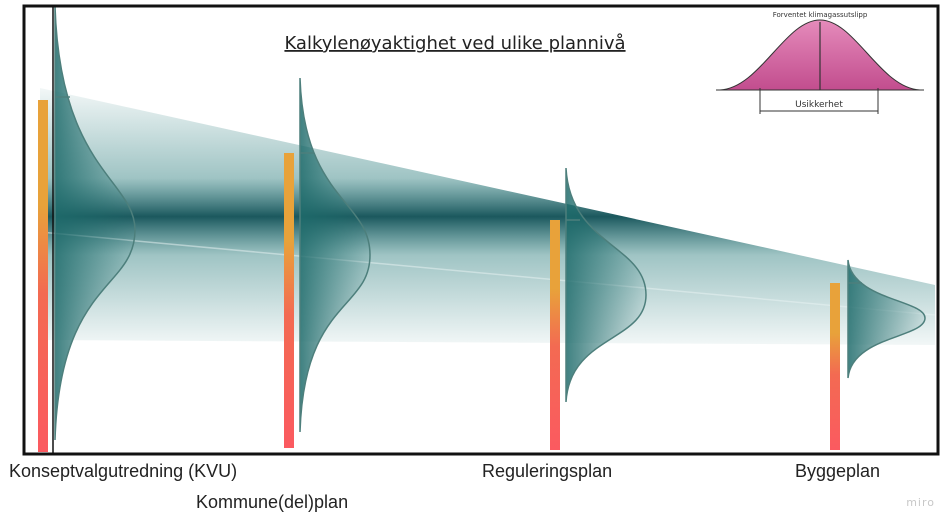 This screenshot has height=515, width=943. Describe the element at coordinates (335, 255) in the screenshot. I see `distribution-curve-kommunedelplan` at that location.